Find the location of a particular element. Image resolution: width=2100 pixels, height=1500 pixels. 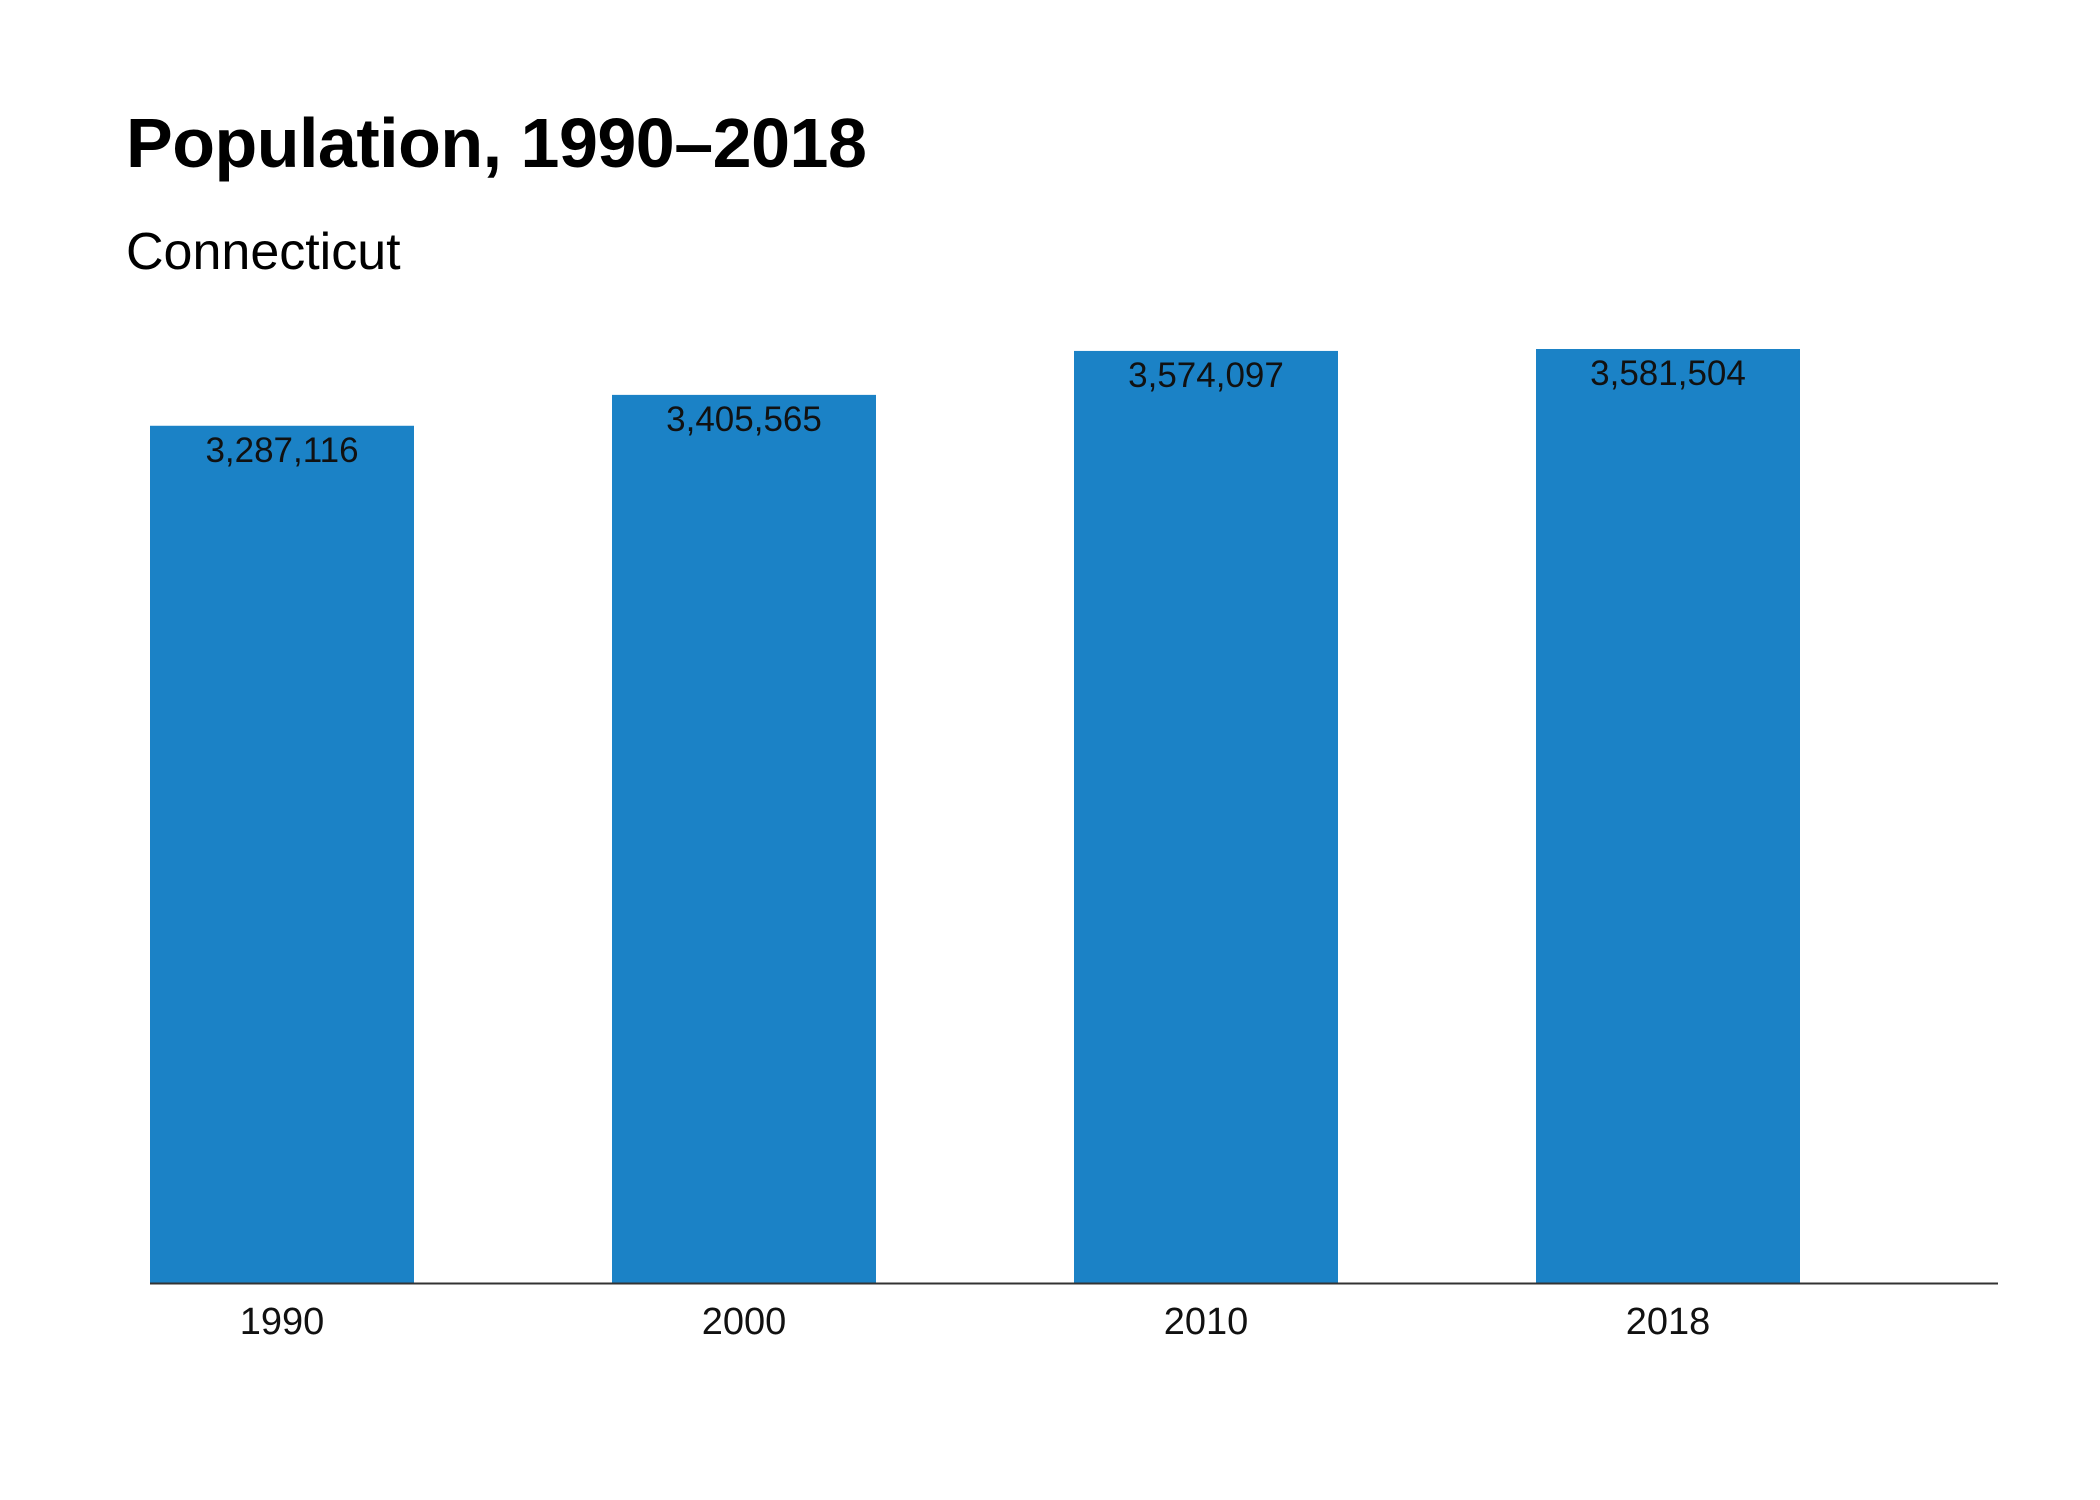

x-tick-label-2000: 2000 is located at coordinates (744, 1322).